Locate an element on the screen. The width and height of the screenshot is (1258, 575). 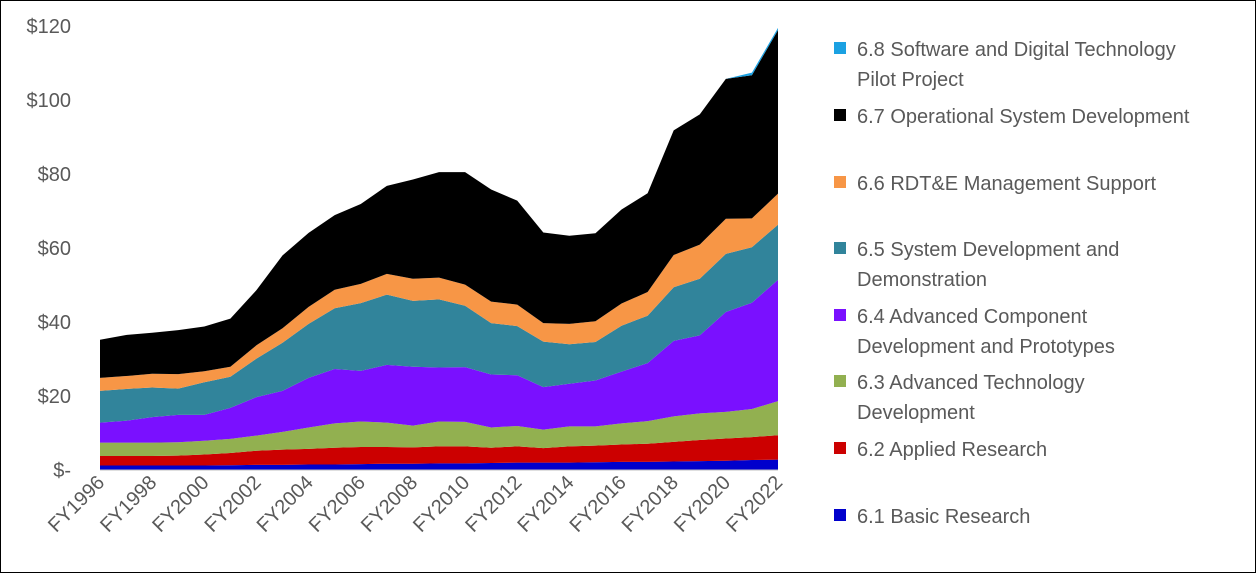
y-tick-label: $100 is located at coordinates (49, 101).